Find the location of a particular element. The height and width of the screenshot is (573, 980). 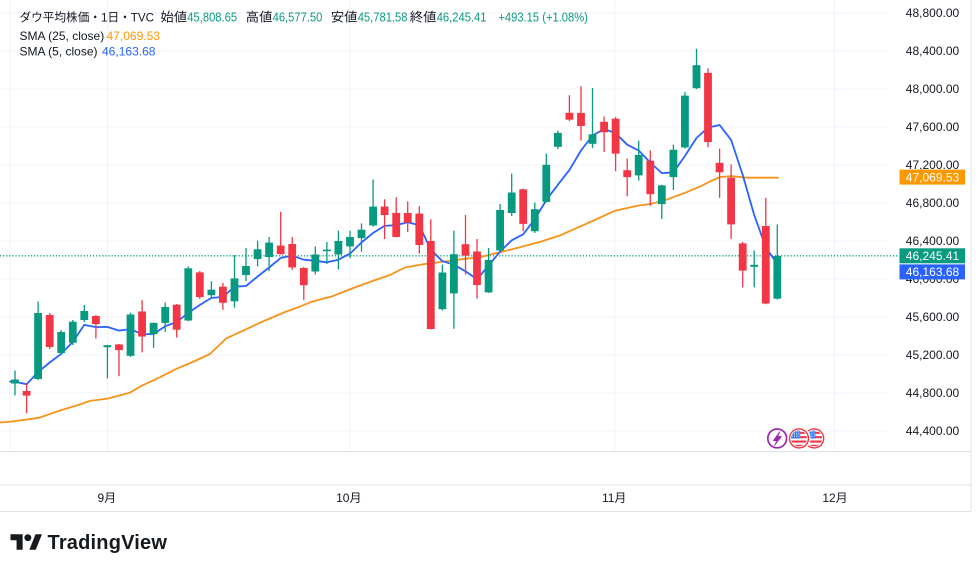

svg-text: 44,400.00 is located at coordinates (933, 431).